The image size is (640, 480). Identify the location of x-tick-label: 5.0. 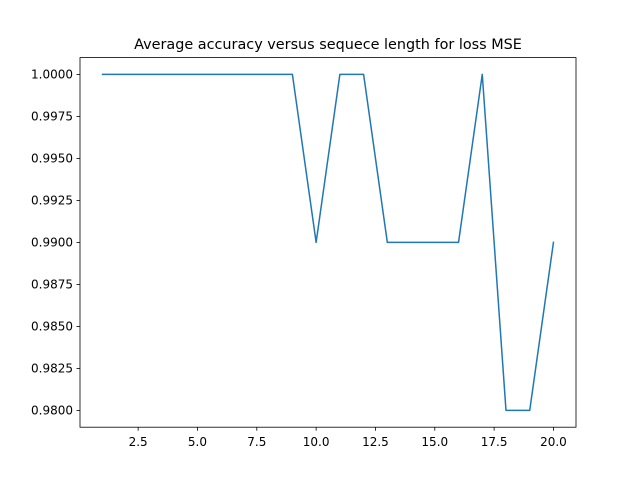
(197, 442).